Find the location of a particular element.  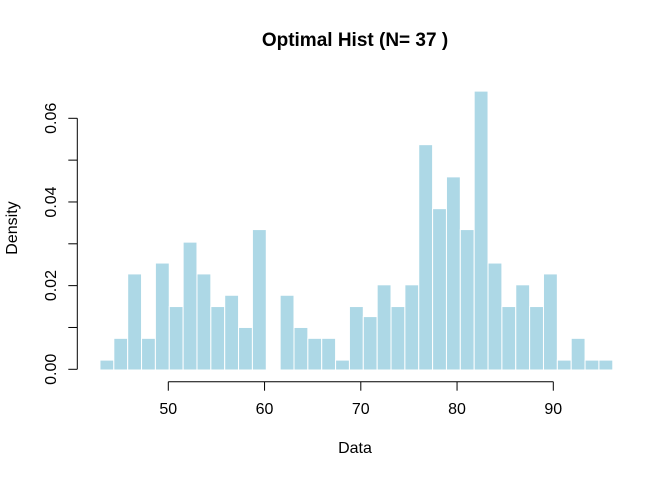

x-axis-tick-label: 90 is located at coordinates (553, 409).